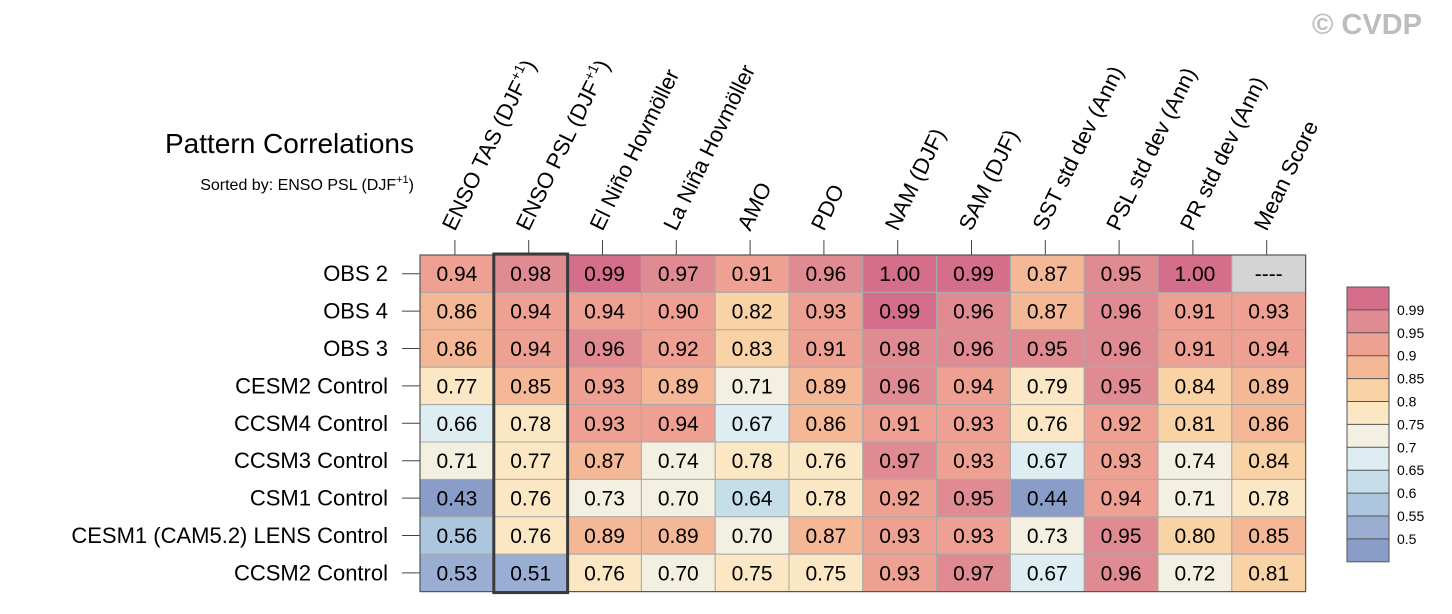 The width and height of the screenshot is (1452, 614). I want to click on cell-value: 0.44, so click(1047, 499).